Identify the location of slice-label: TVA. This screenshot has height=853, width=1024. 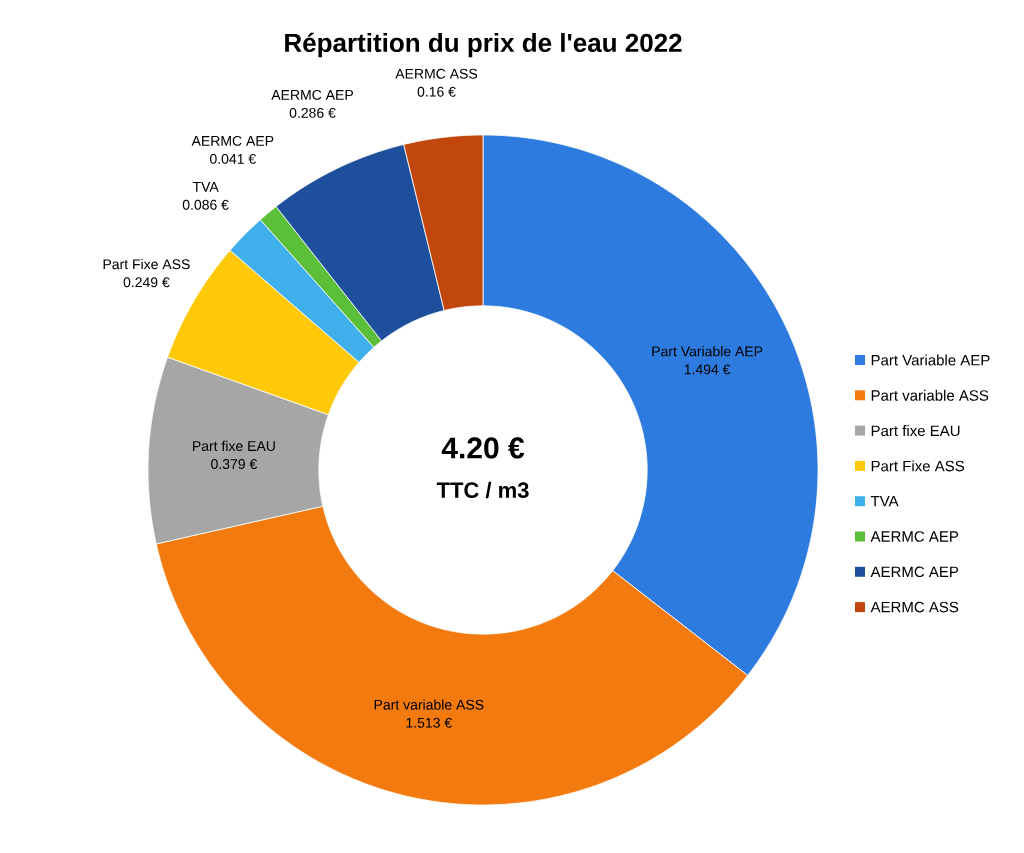
(205, 187).